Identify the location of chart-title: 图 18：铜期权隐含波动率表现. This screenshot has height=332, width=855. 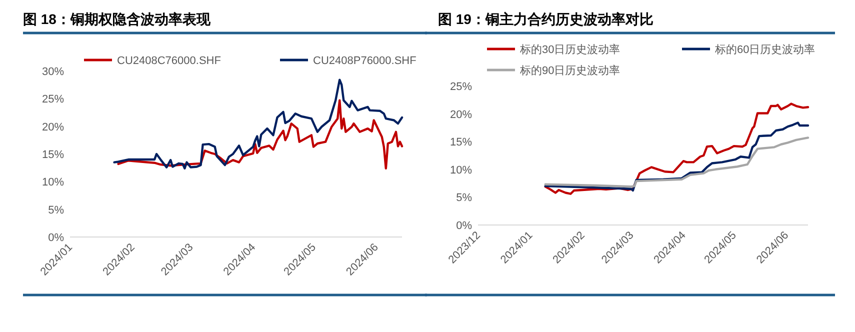
(117, 19).